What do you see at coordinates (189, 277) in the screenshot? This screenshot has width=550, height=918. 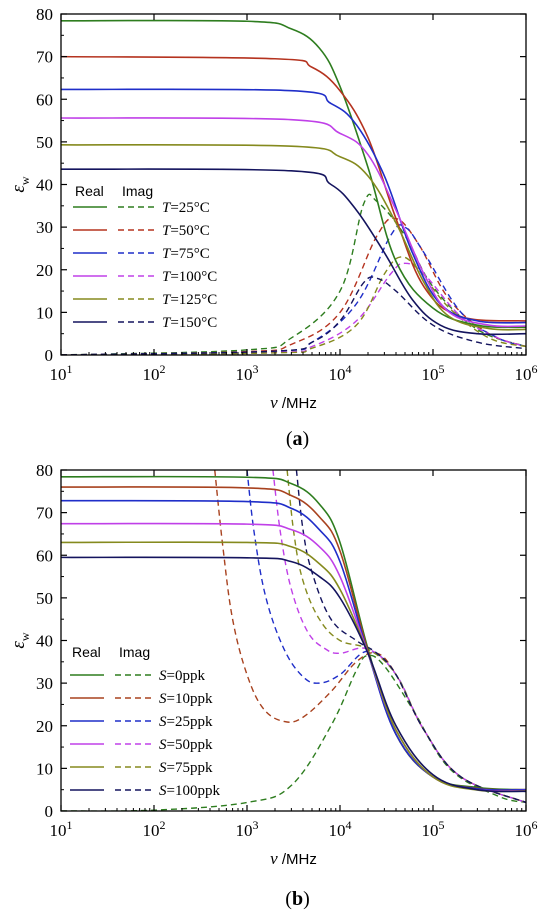 I see `legend-entry-label: T=100°C` at bounding box center [189, 277].